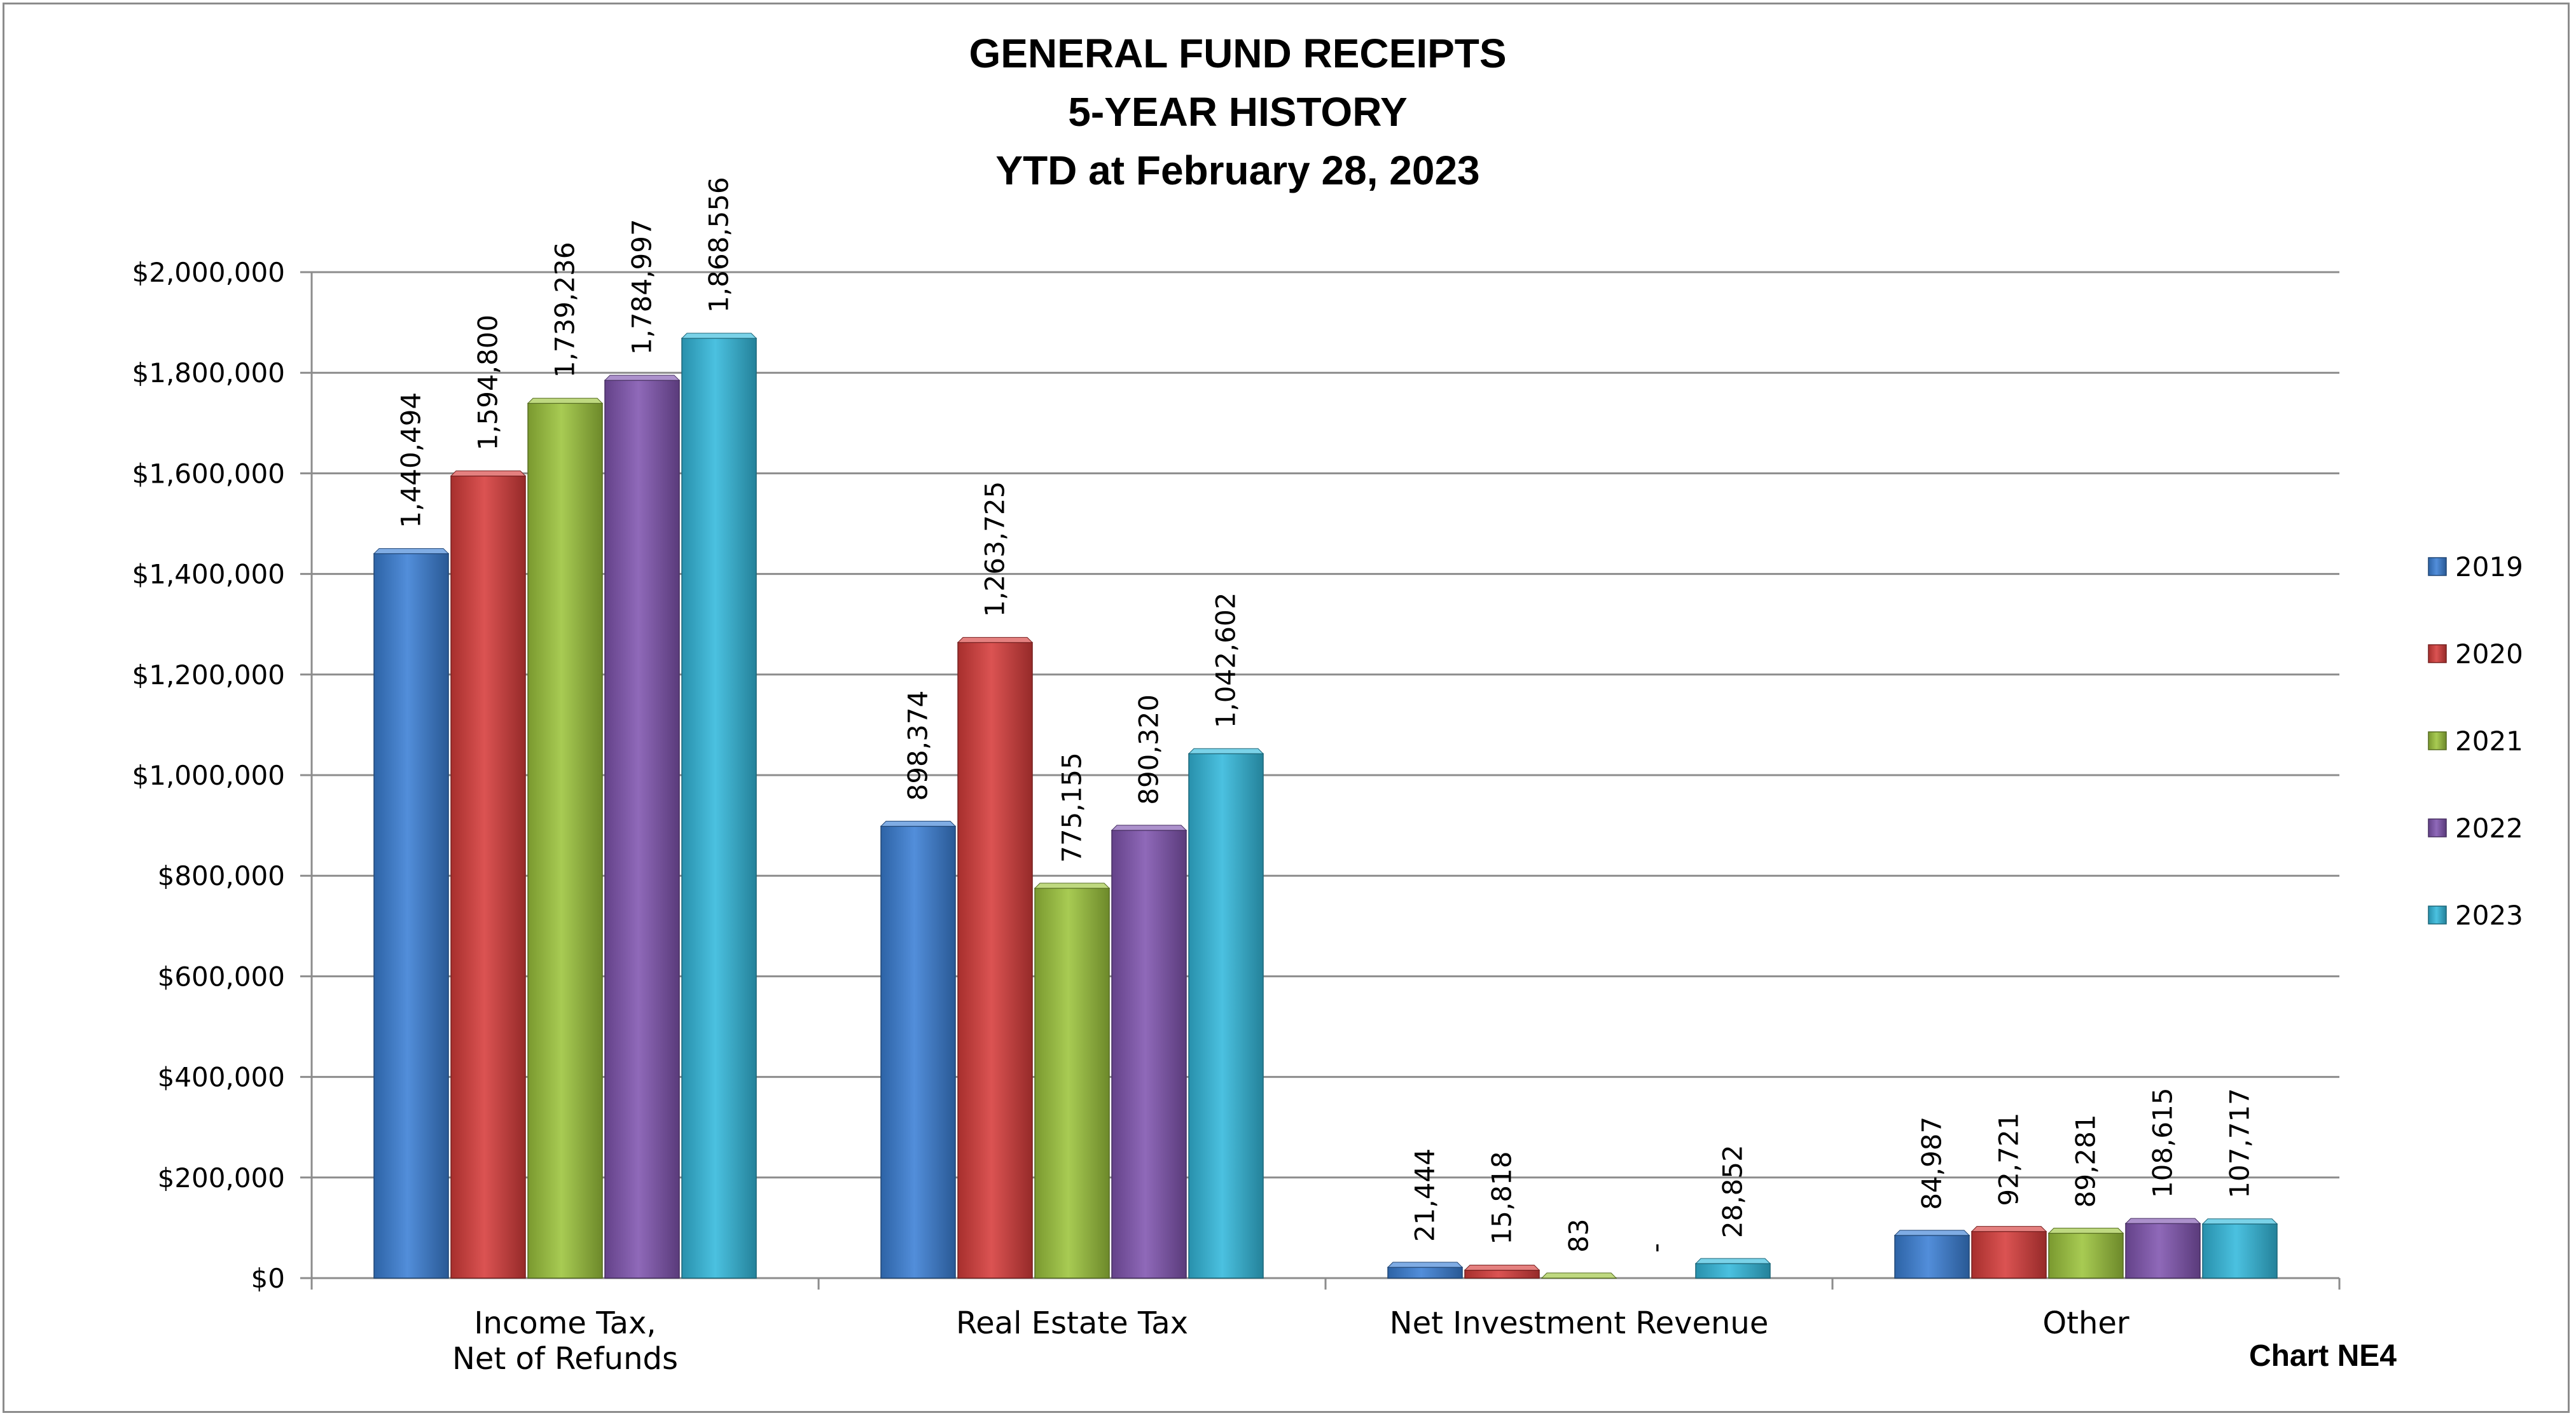 The height and width of the screenshot is (1418, 2576). Describe the element at coordinates (2489, 741) in the screenshot. I see `legend-label-2021: 2021` at that location.